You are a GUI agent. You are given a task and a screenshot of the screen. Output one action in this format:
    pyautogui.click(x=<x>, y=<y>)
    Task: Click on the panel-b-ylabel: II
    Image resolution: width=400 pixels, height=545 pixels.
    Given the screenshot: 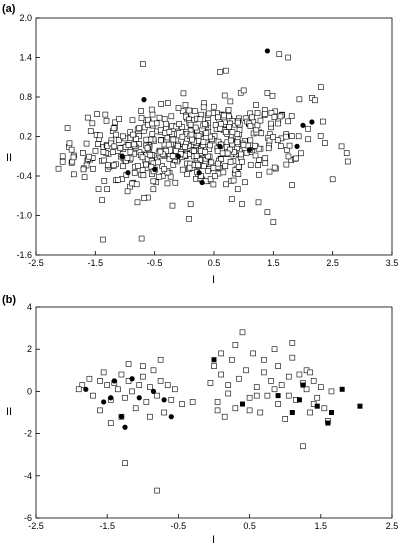 What is the action you would take?
    pyautogui.click(x=9, y=412)
    